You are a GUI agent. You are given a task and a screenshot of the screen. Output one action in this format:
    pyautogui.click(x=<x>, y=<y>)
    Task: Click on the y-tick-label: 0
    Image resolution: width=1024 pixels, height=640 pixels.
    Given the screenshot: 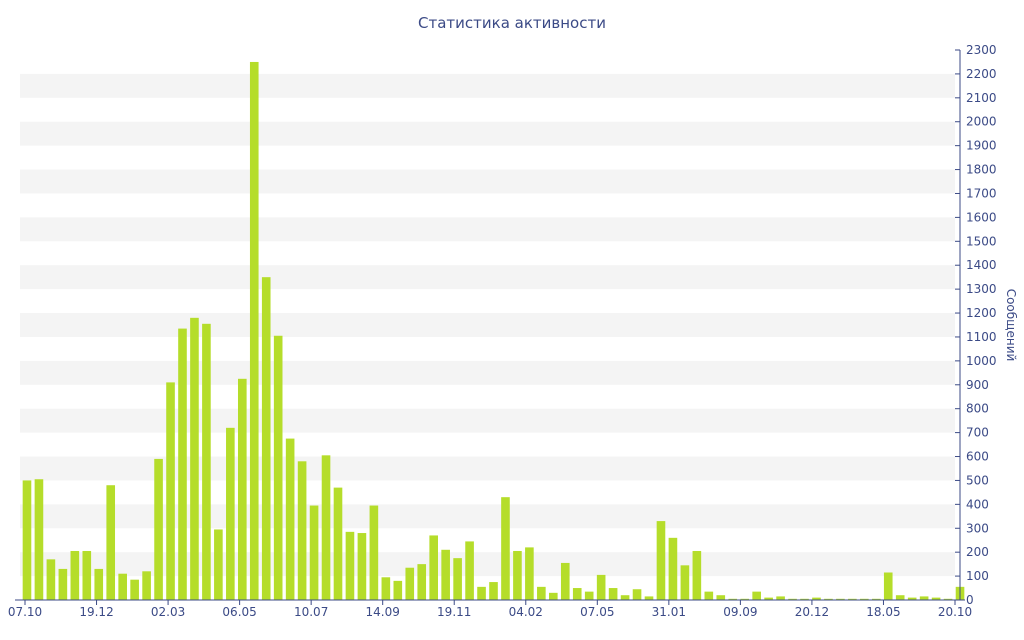 What is the action you would take?
    pyautogui.click(x=970, y=600)
    